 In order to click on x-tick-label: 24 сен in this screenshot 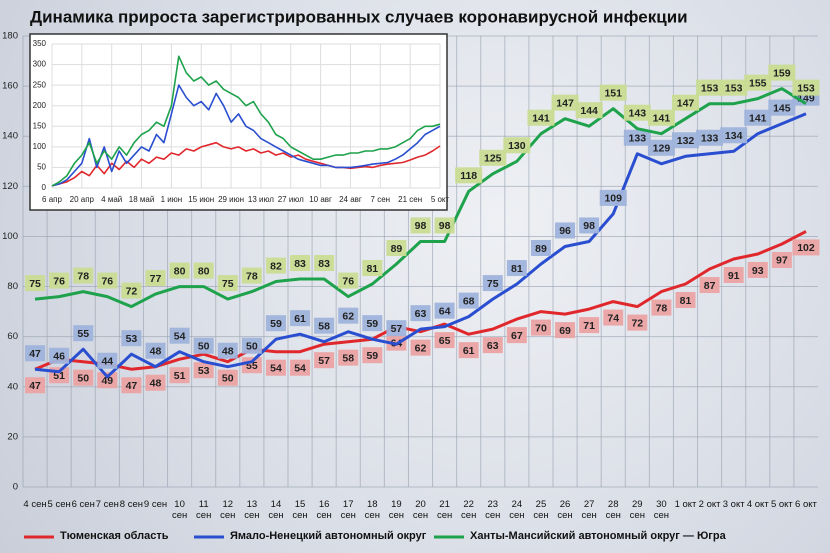, I will do `click(517, 510)`.